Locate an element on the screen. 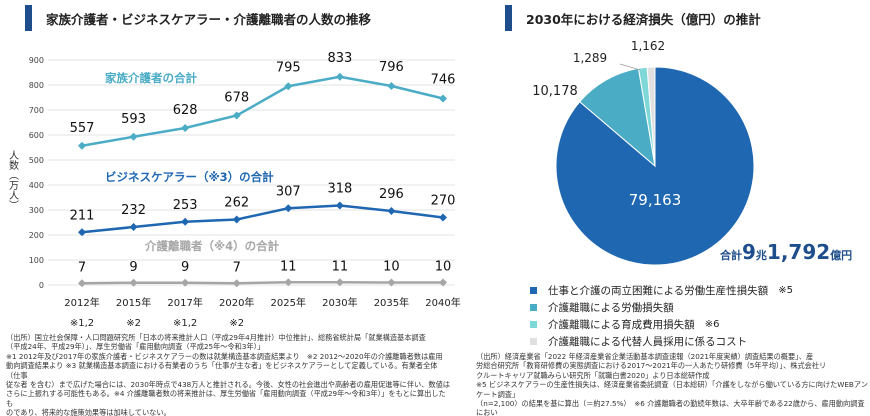 The height and width of the screenshot is (416, 870). pie-chart: 79,163 10,178 1,289 1,162 is located at coordinates (643, 152).